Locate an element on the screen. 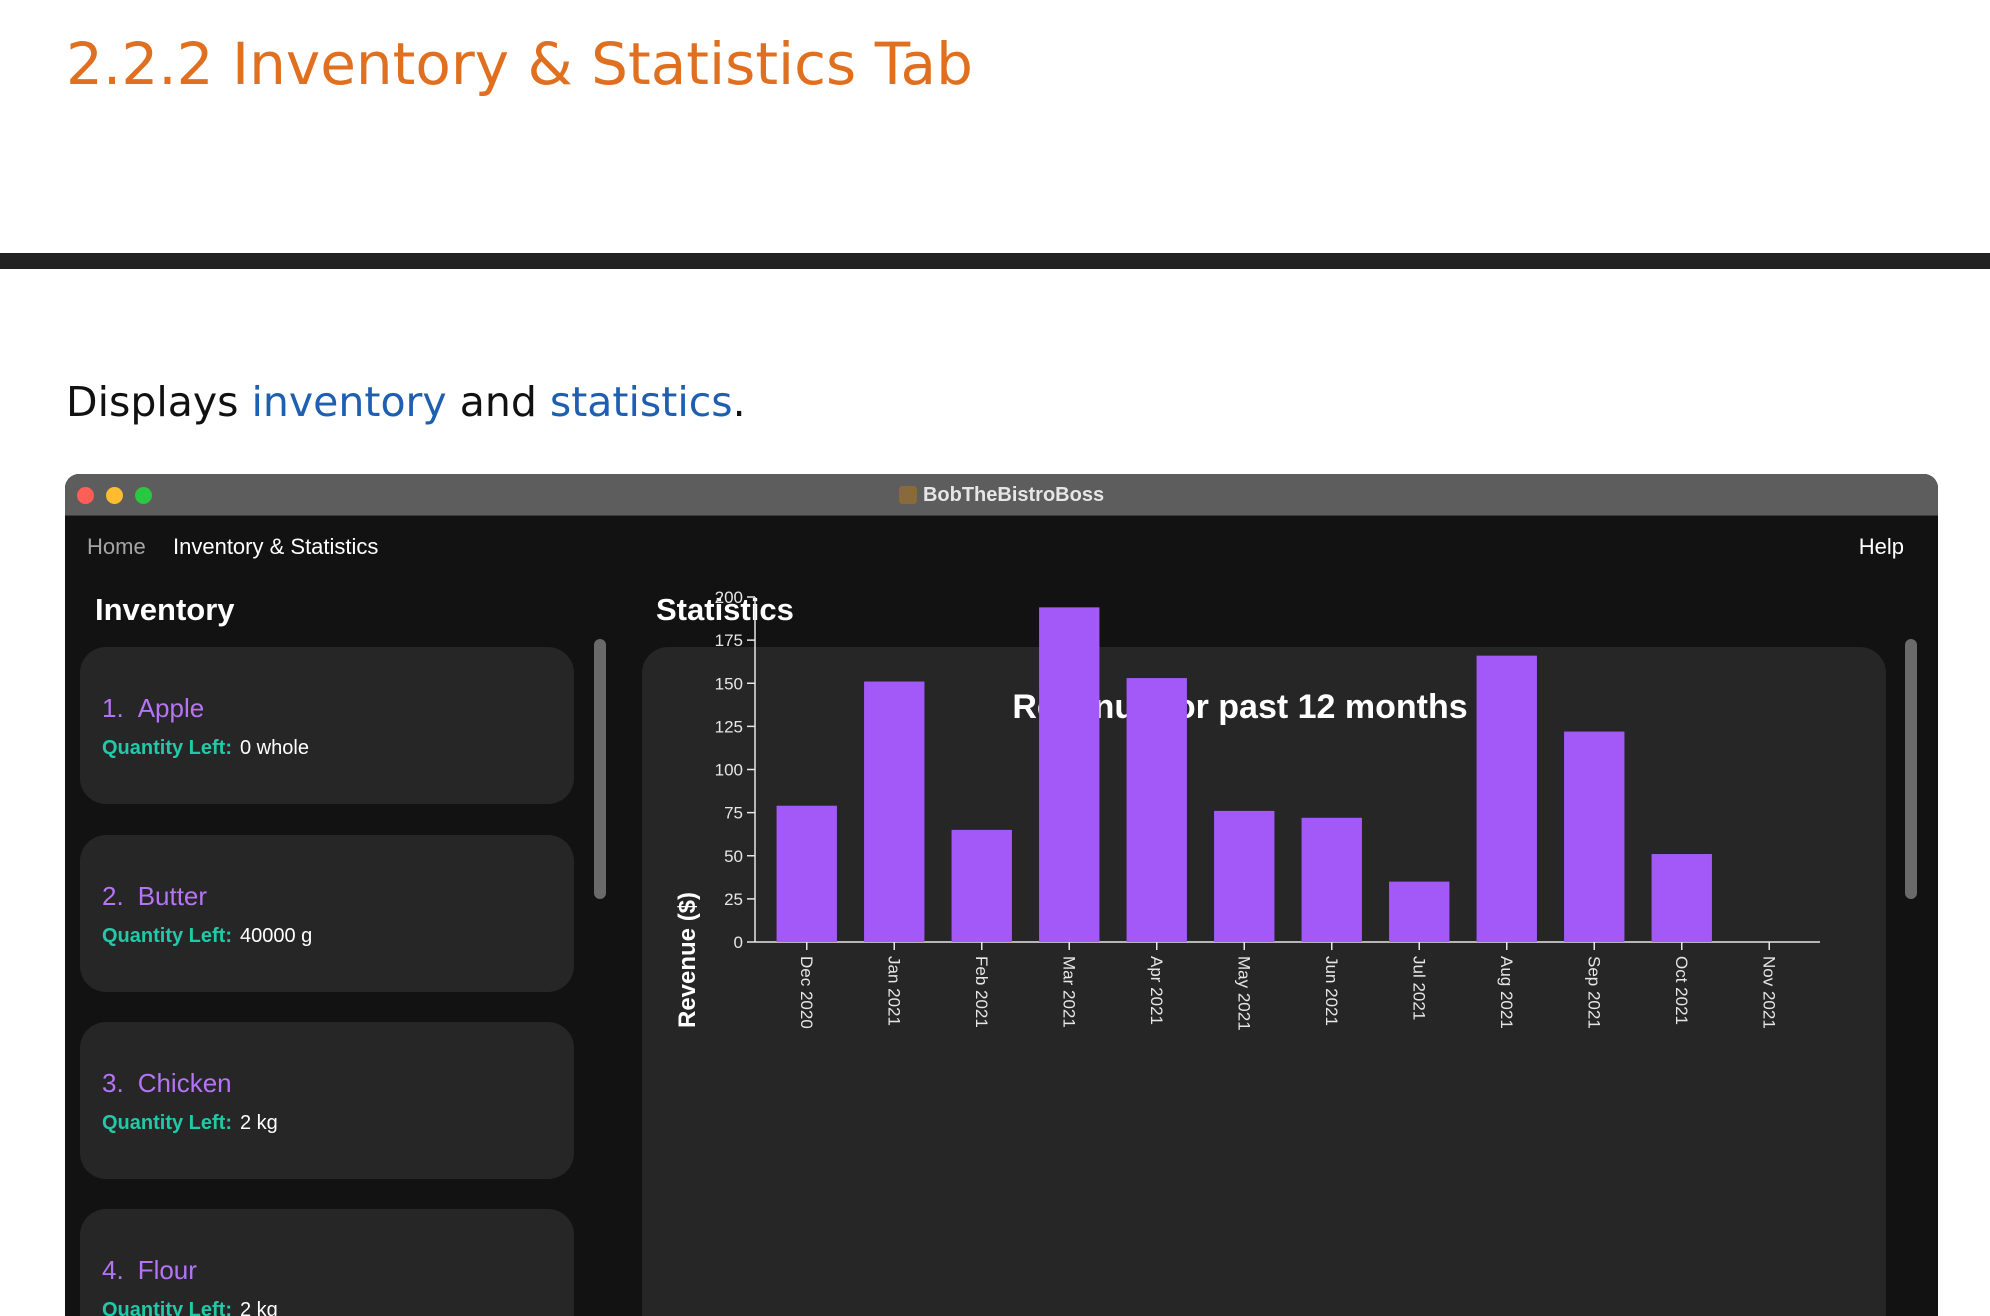  statistics-link: statistics is located at coordinates (641, 402).